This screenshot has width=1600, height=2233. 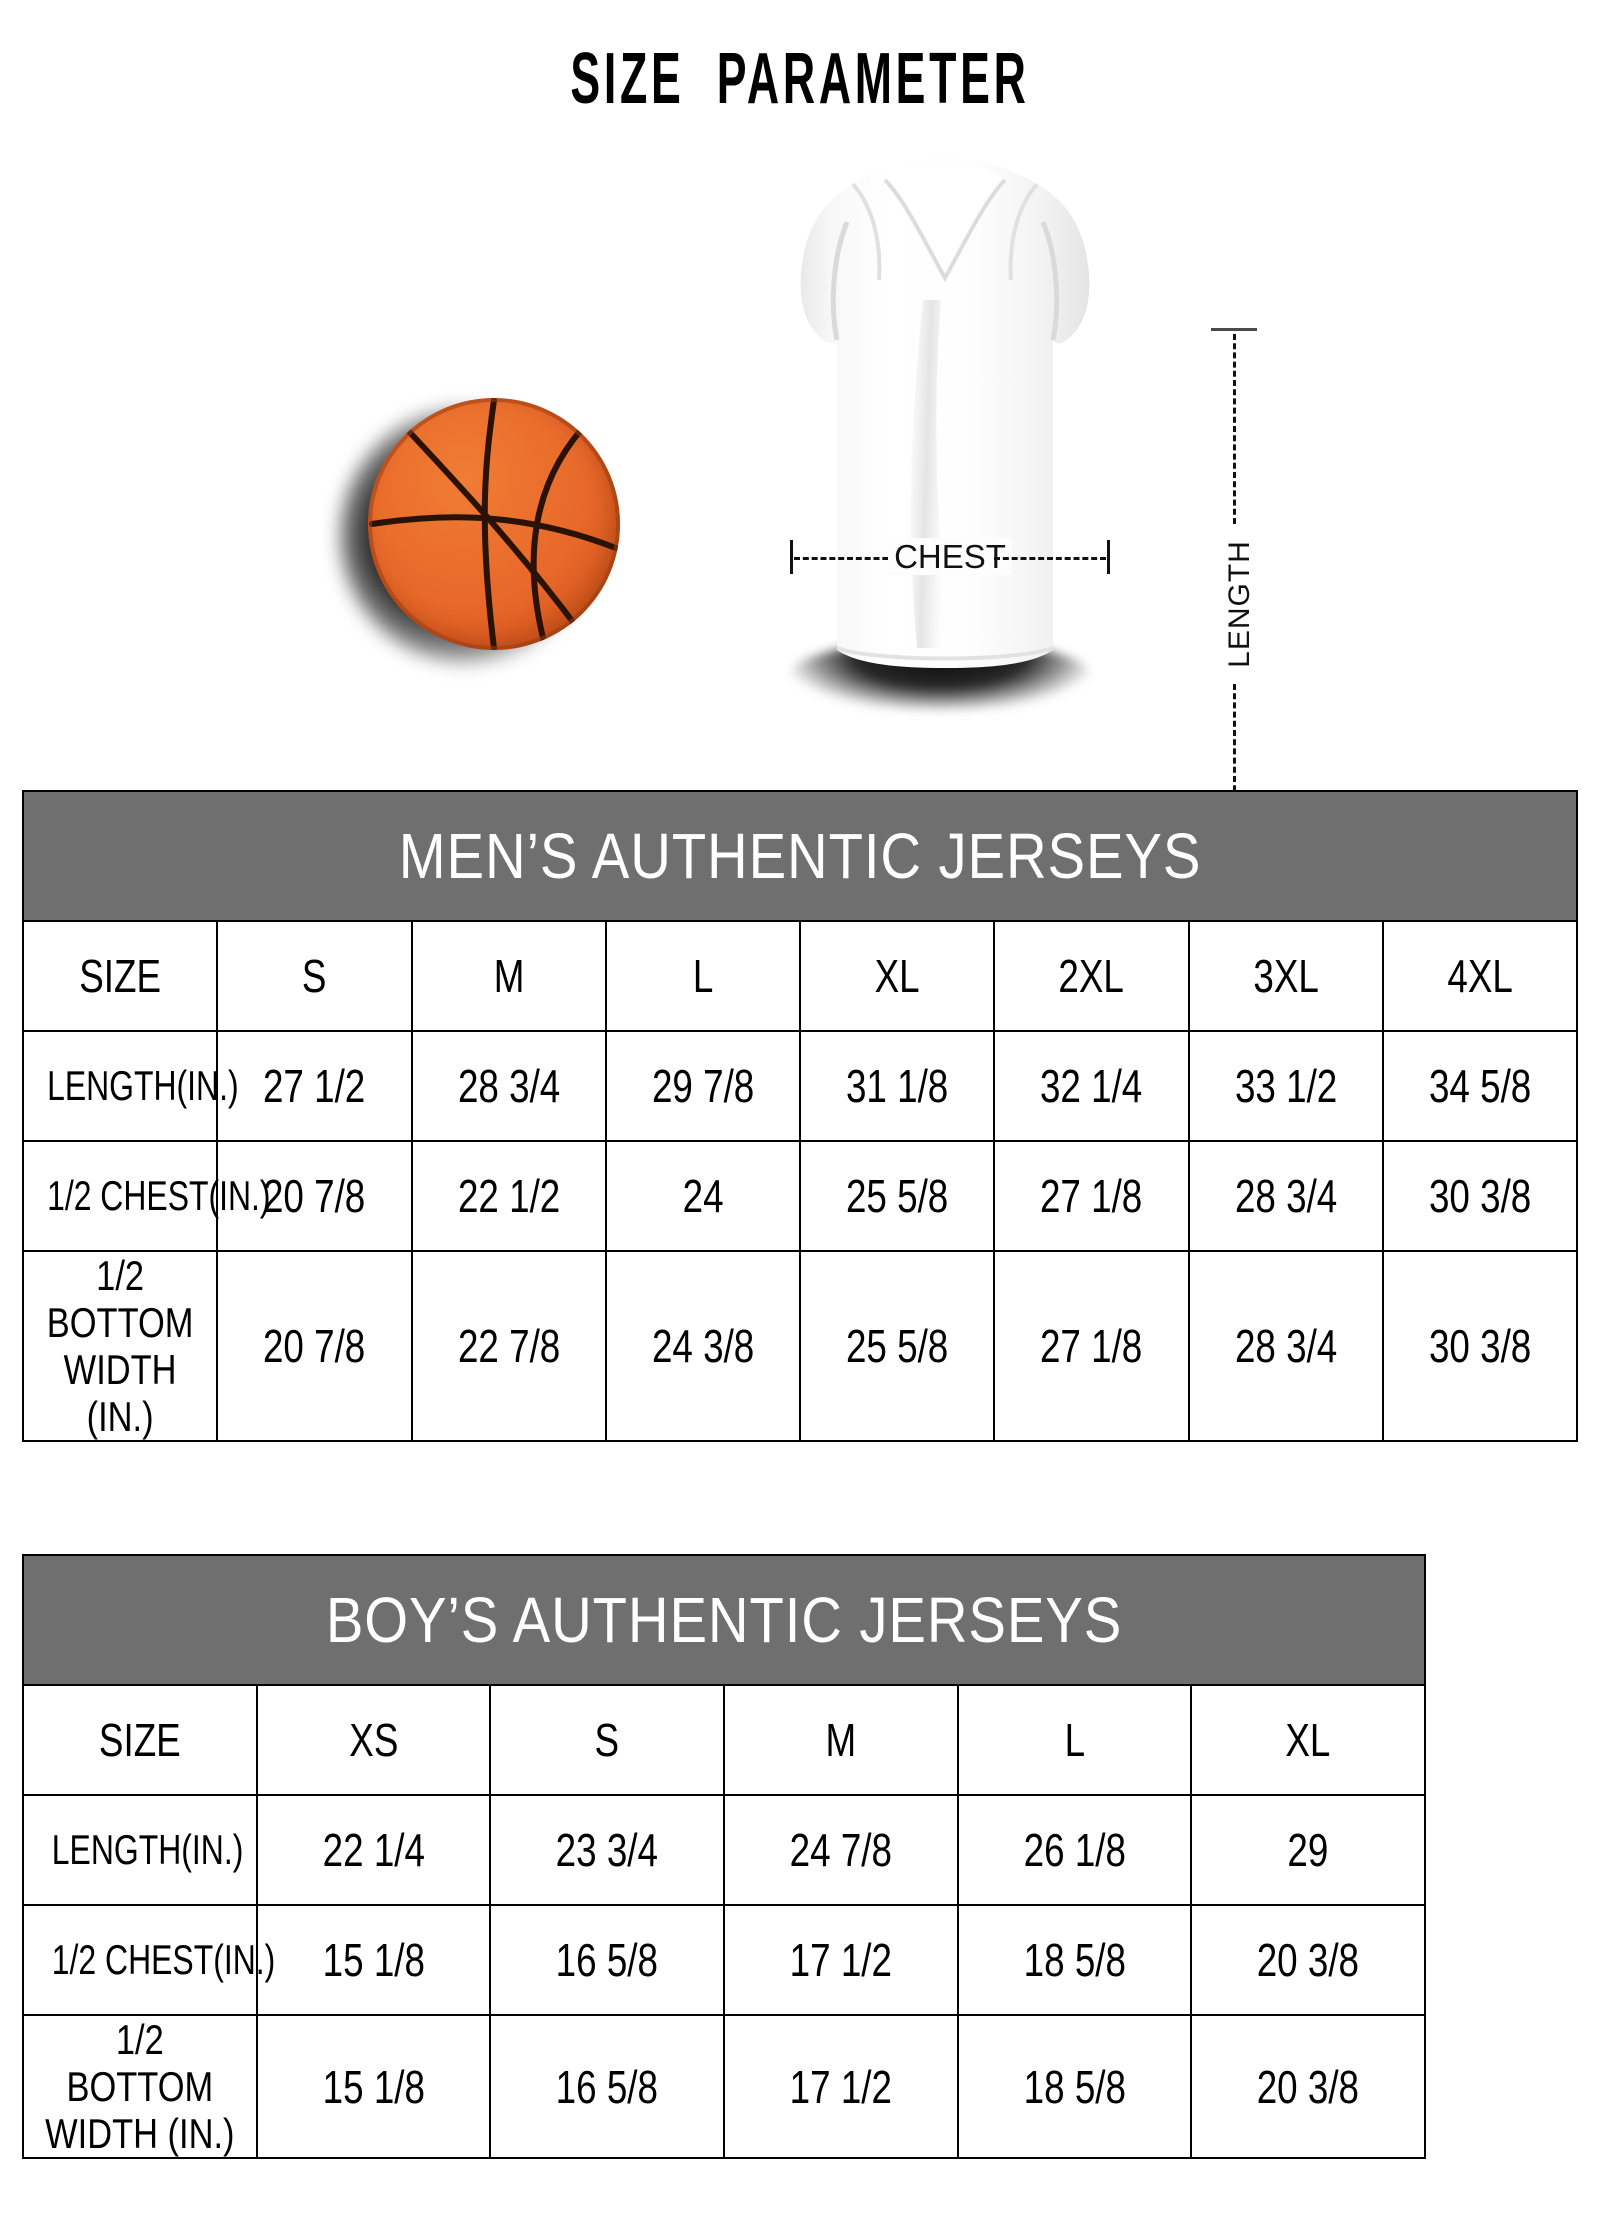 I want to click on length-dash-top, so click(x=1234, y=429).